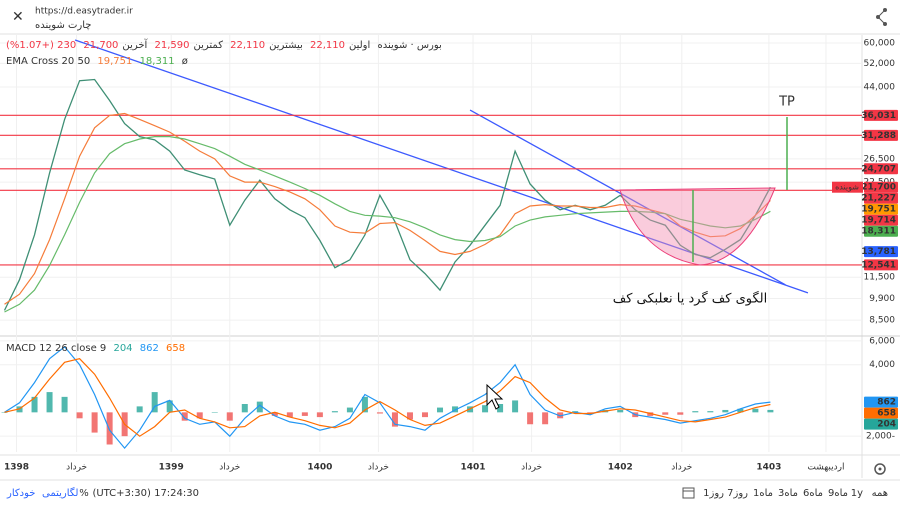 This screenshot has height=506, width=900. Describe the element at coordinates (171, 468) in the screenshot. I see `x-tick-label: 1399` at that location.